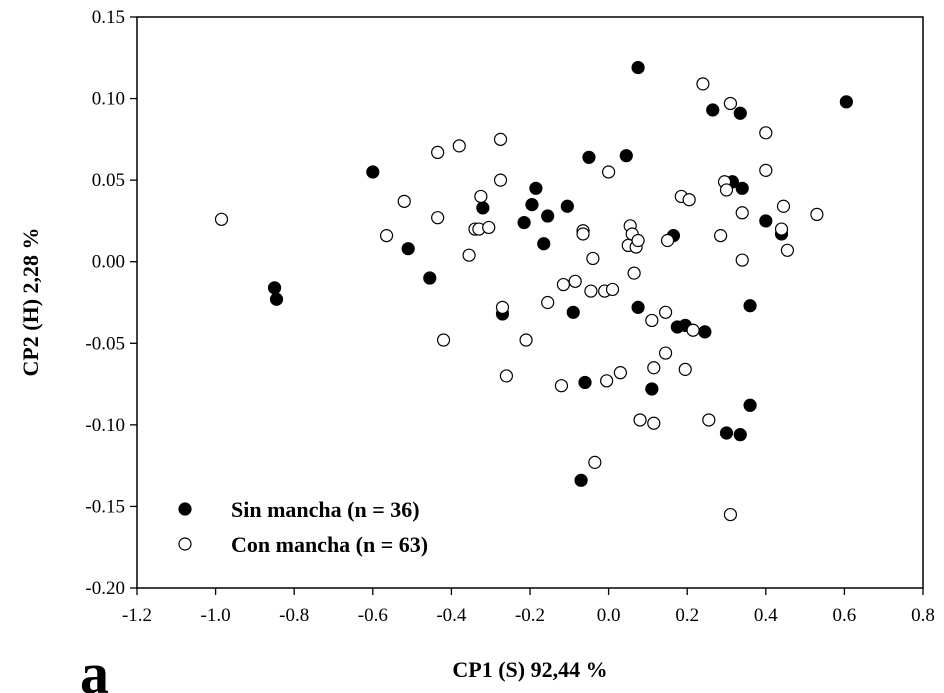 The height and width of the screenshot is (693, 944). I want to click on x-axis: -1.2 -1.0 -0.8 -0.6 -0.4 -0.2 0.0 0.2 0.4 0.6 0.8, so click(528, 607).